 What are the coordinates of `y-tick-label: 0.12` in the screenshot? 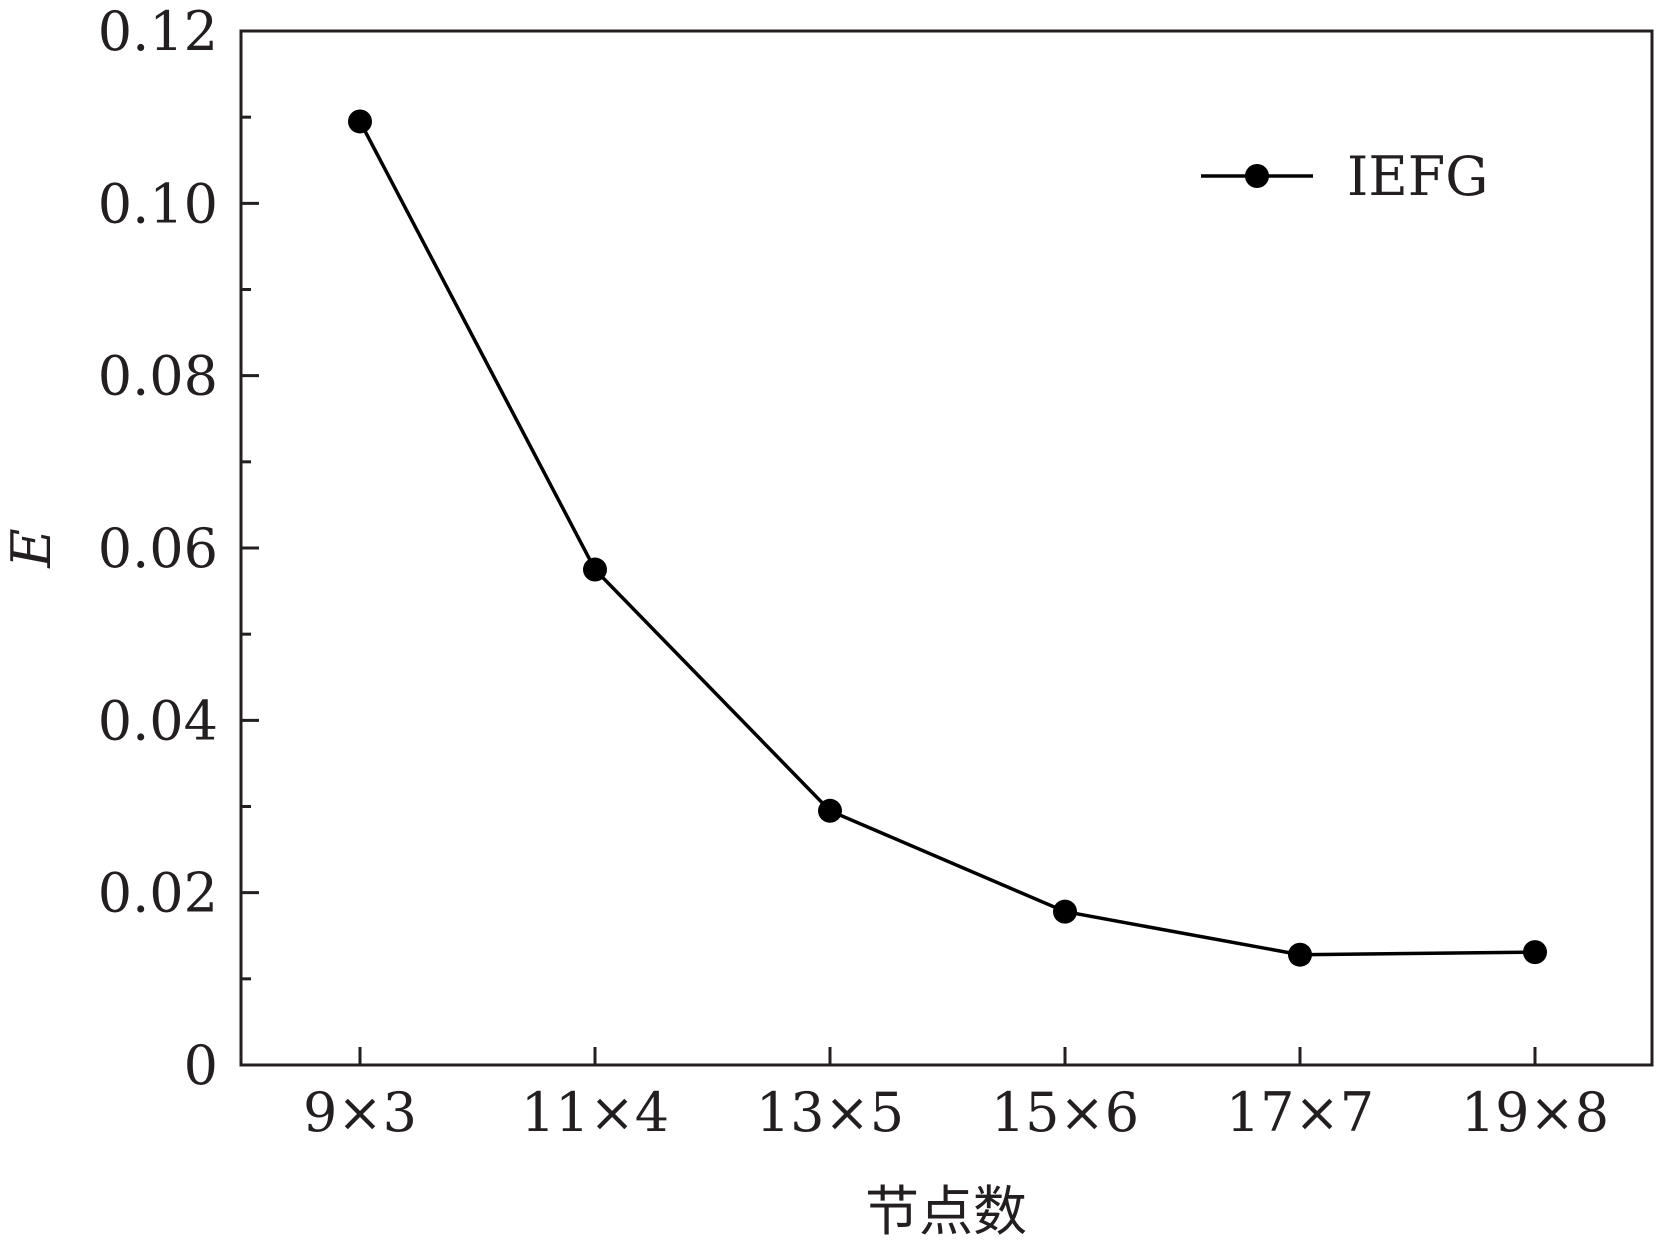 It's located at (158, 31).